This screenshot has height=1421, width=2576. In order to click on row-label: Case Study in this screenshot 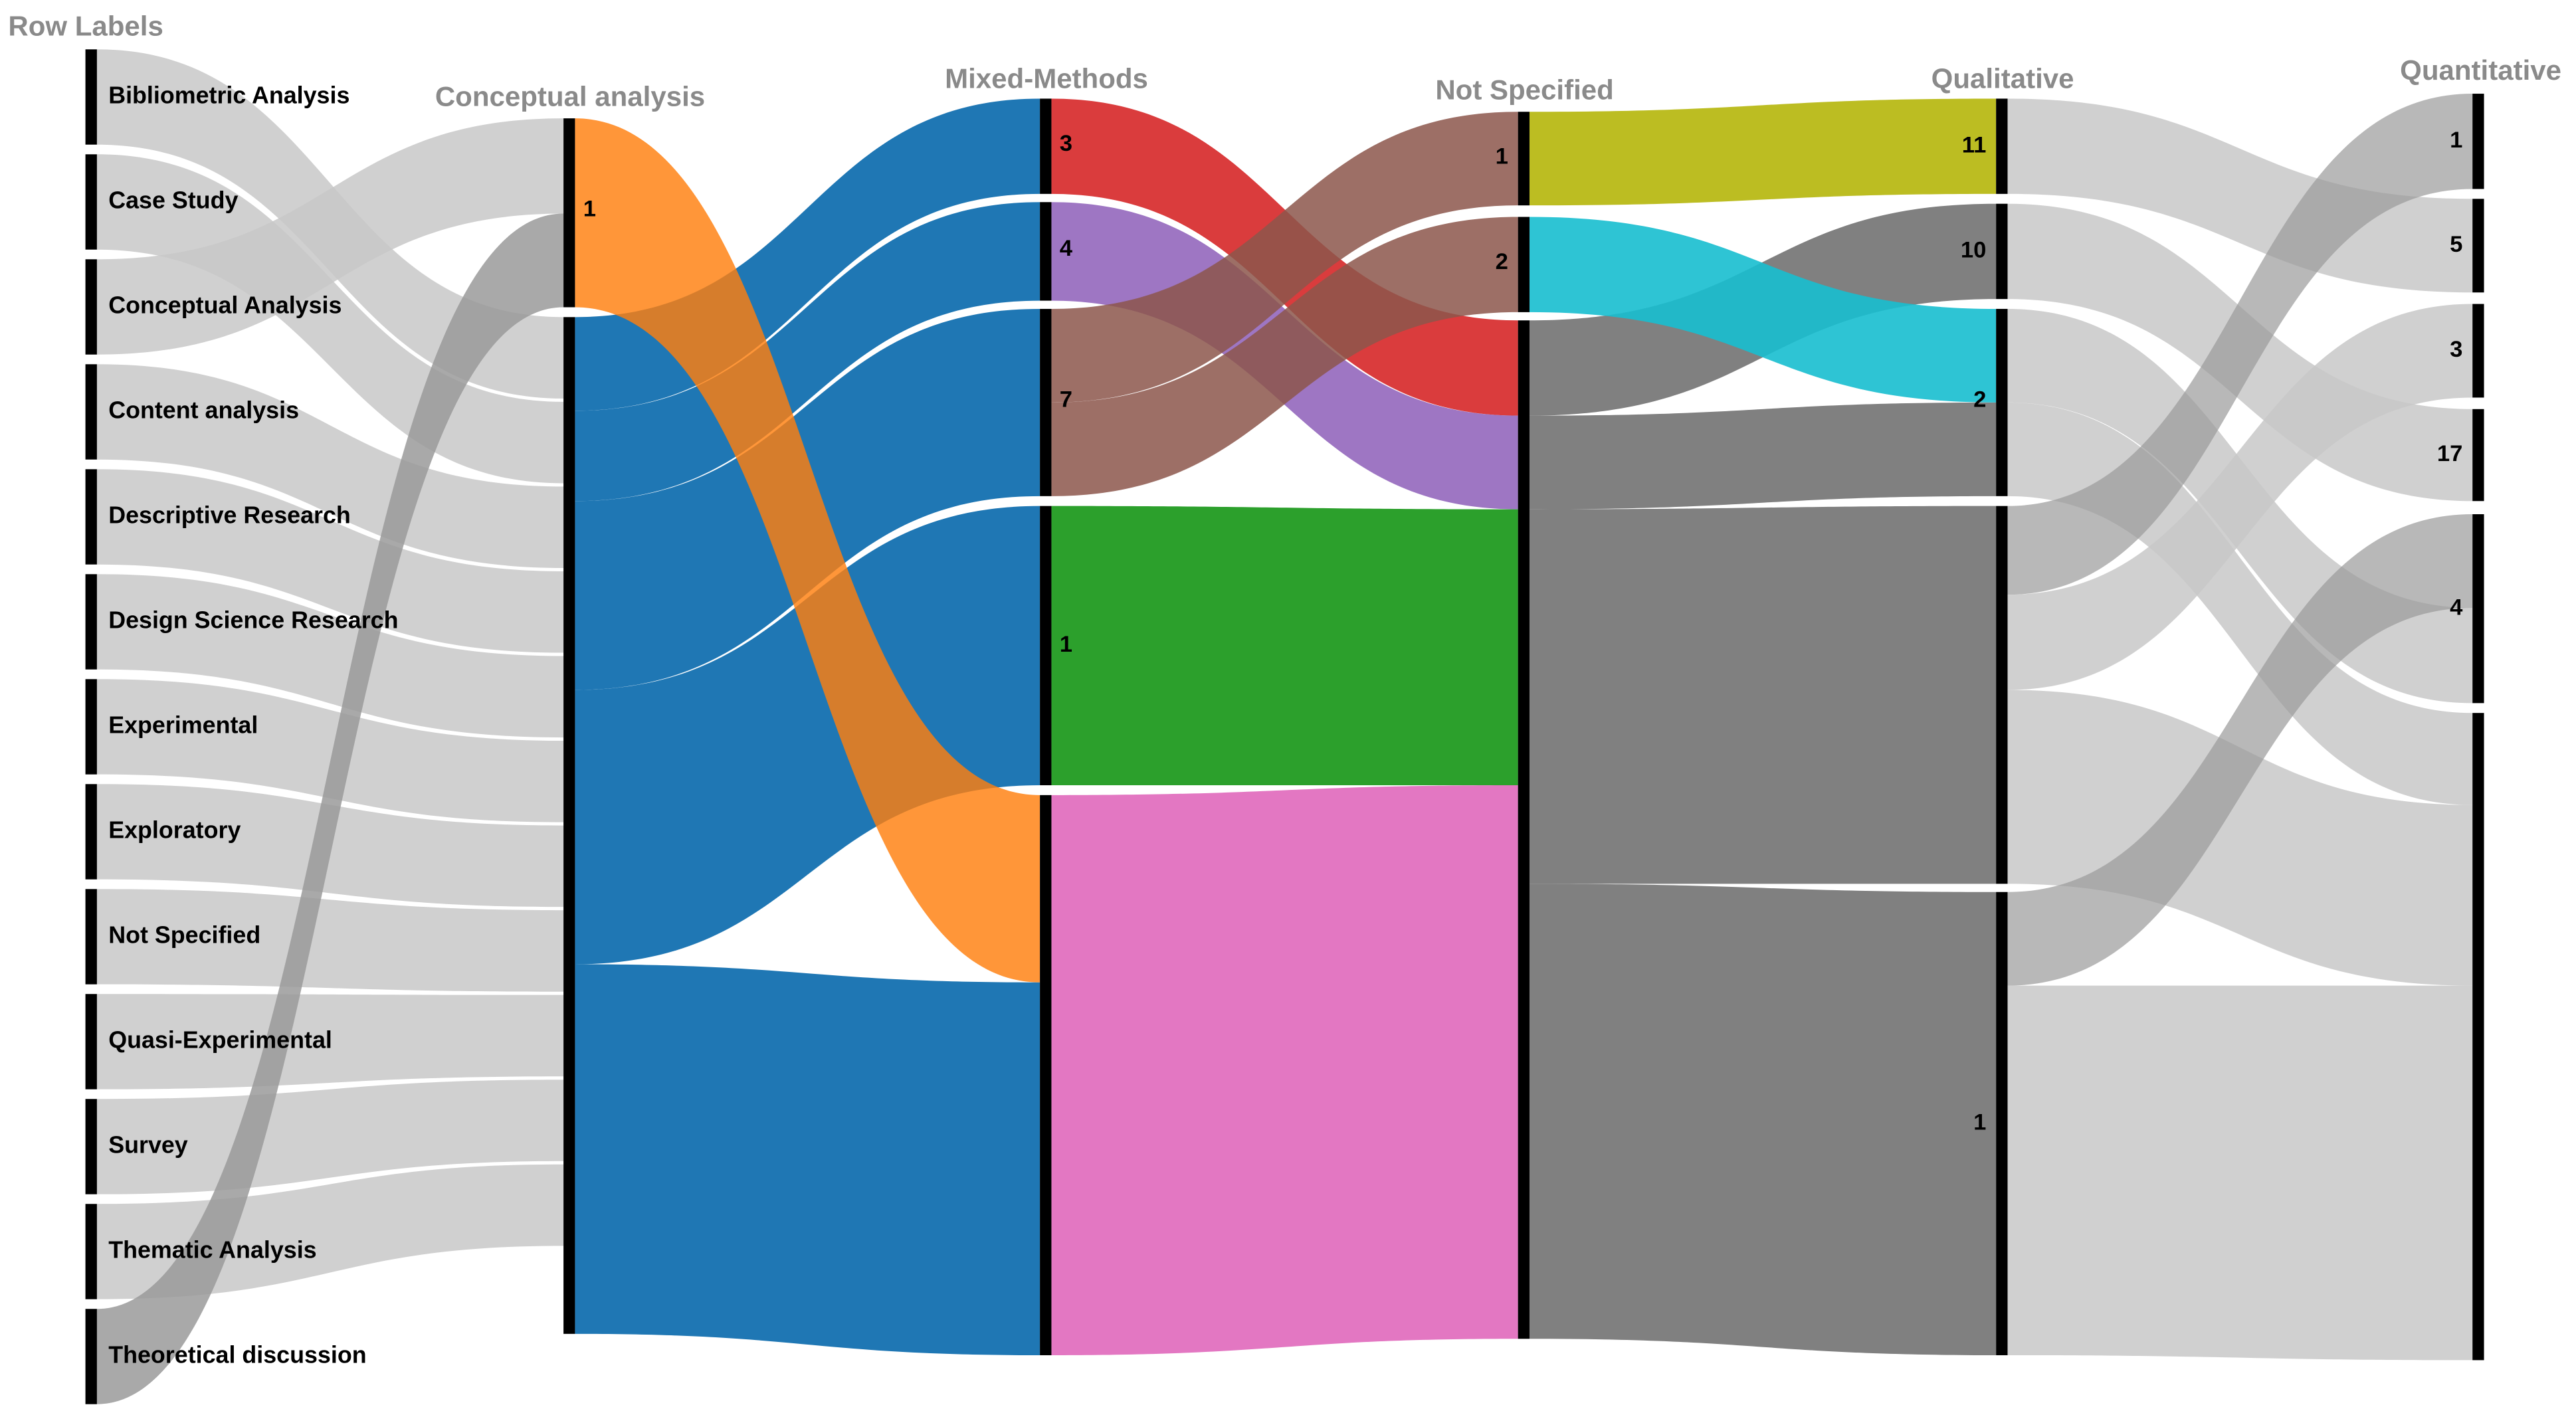, I will do `click(173, 200)`.